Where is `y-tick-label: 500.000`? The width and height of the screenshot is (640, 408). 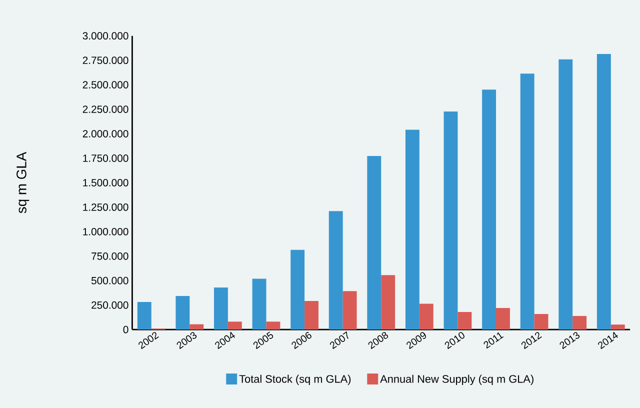
y-tick-label: 500.000 is located at coordinates (109, 280).